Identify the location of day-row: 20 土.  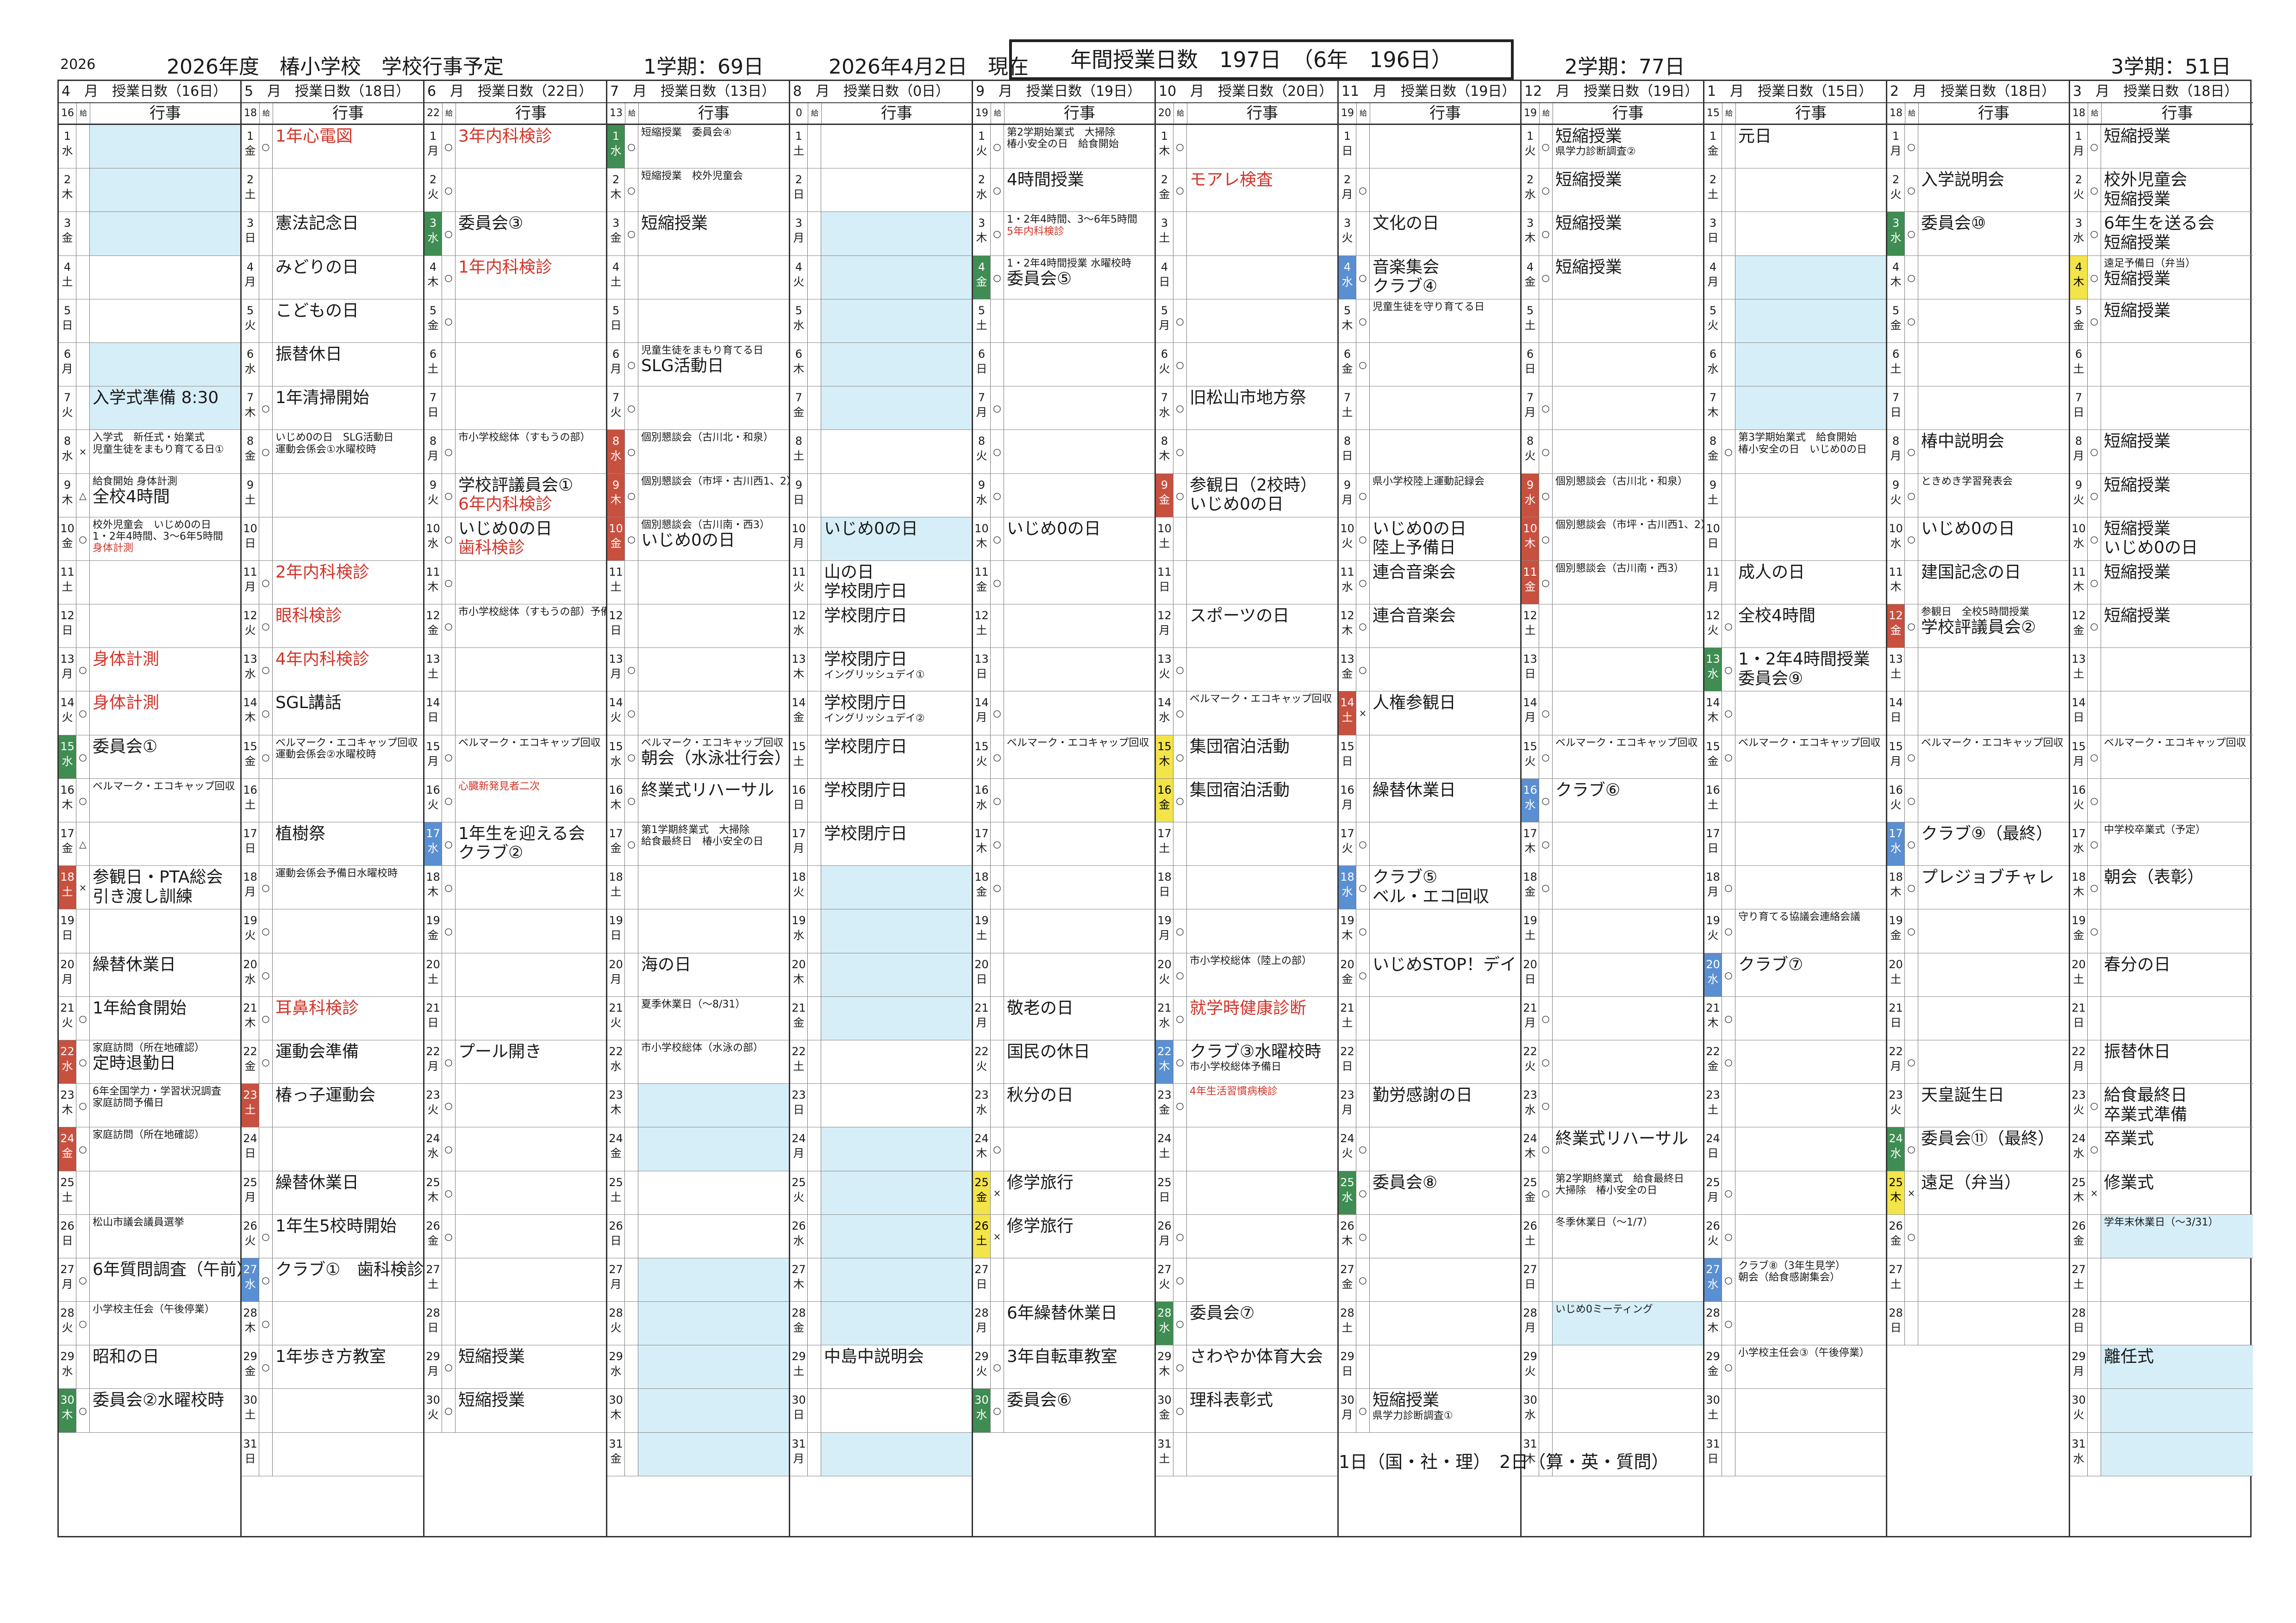
(1978, 975).